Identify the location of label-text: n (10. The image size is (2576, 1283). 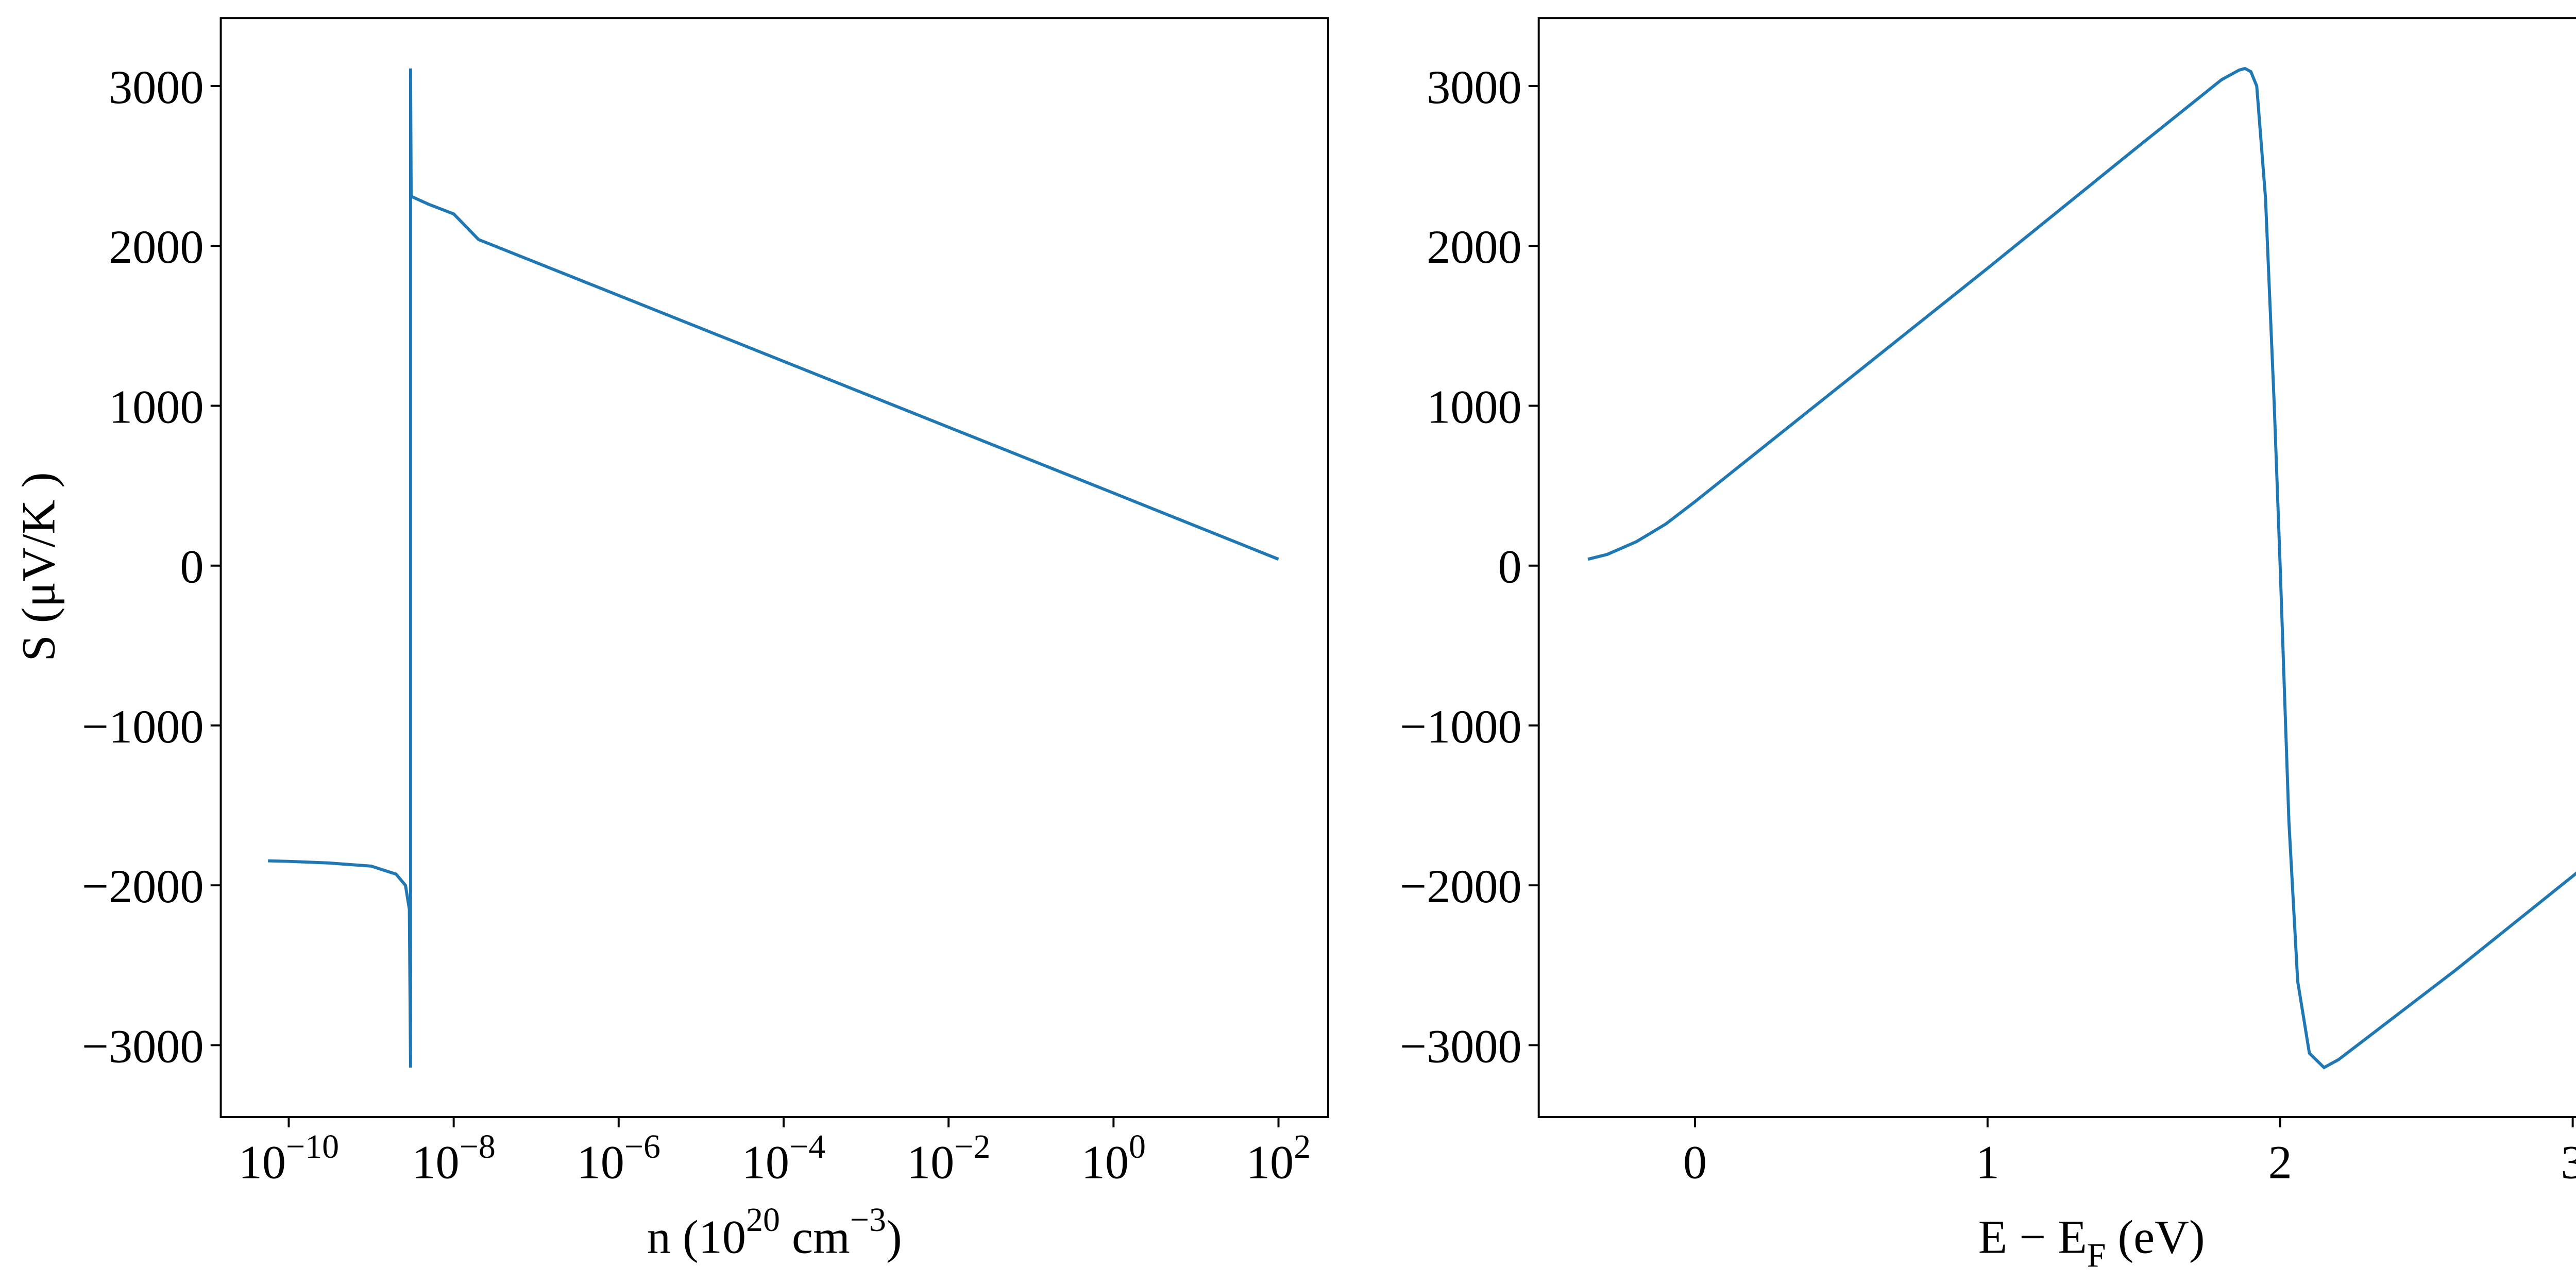
(696, 1237).